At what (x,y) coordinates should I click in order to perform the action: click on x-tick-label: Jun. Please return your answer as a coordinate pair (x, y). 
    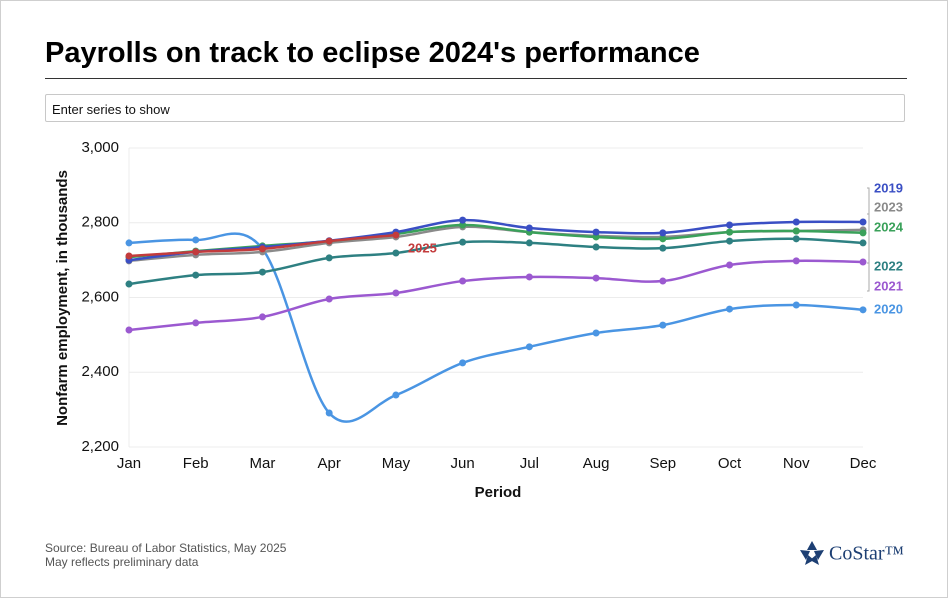
    Looking at the image, I should click on (463, 463).